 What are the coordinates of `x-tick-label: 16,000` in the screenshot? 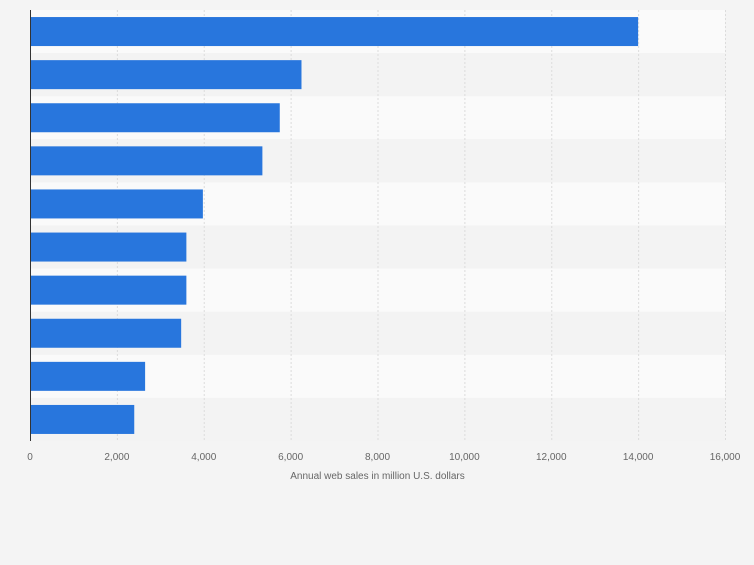 It's located at (725, 457).